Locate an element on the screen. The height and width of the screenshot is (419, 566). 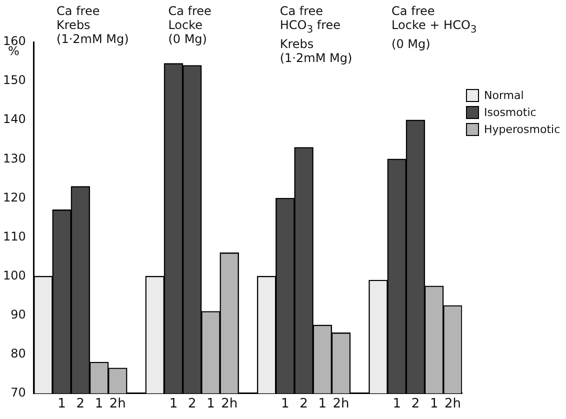
legend-label: Normal is located at coordinates (504, 95).